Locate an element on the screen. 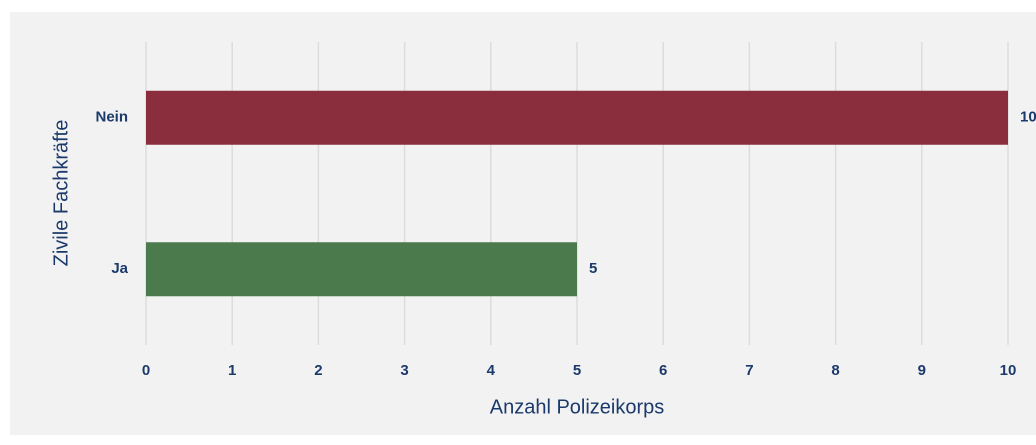 This screenshot has height=445, width=1036. x-tick-label: 3 is located at coordinates (404, 370).